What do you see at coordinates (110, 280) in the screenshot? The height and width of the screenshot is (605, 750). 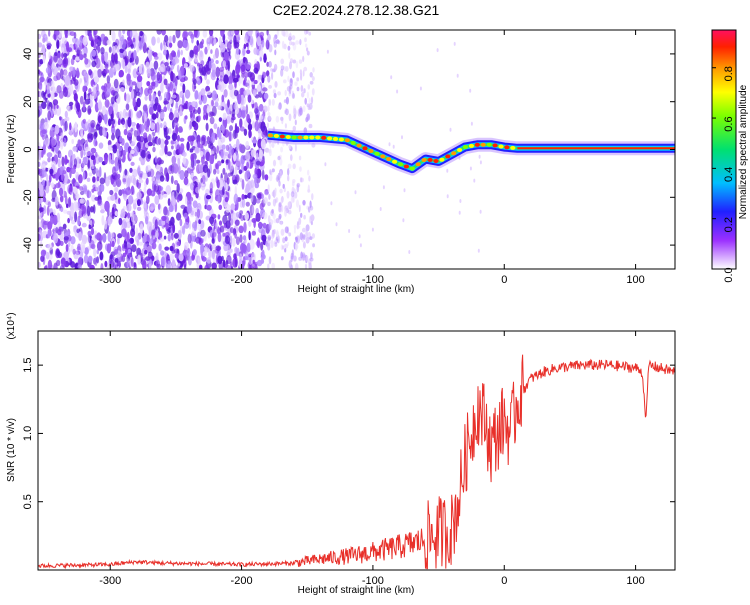 I see `spectrogram-x-tick-label: -300` at bounding box center [110, 280].